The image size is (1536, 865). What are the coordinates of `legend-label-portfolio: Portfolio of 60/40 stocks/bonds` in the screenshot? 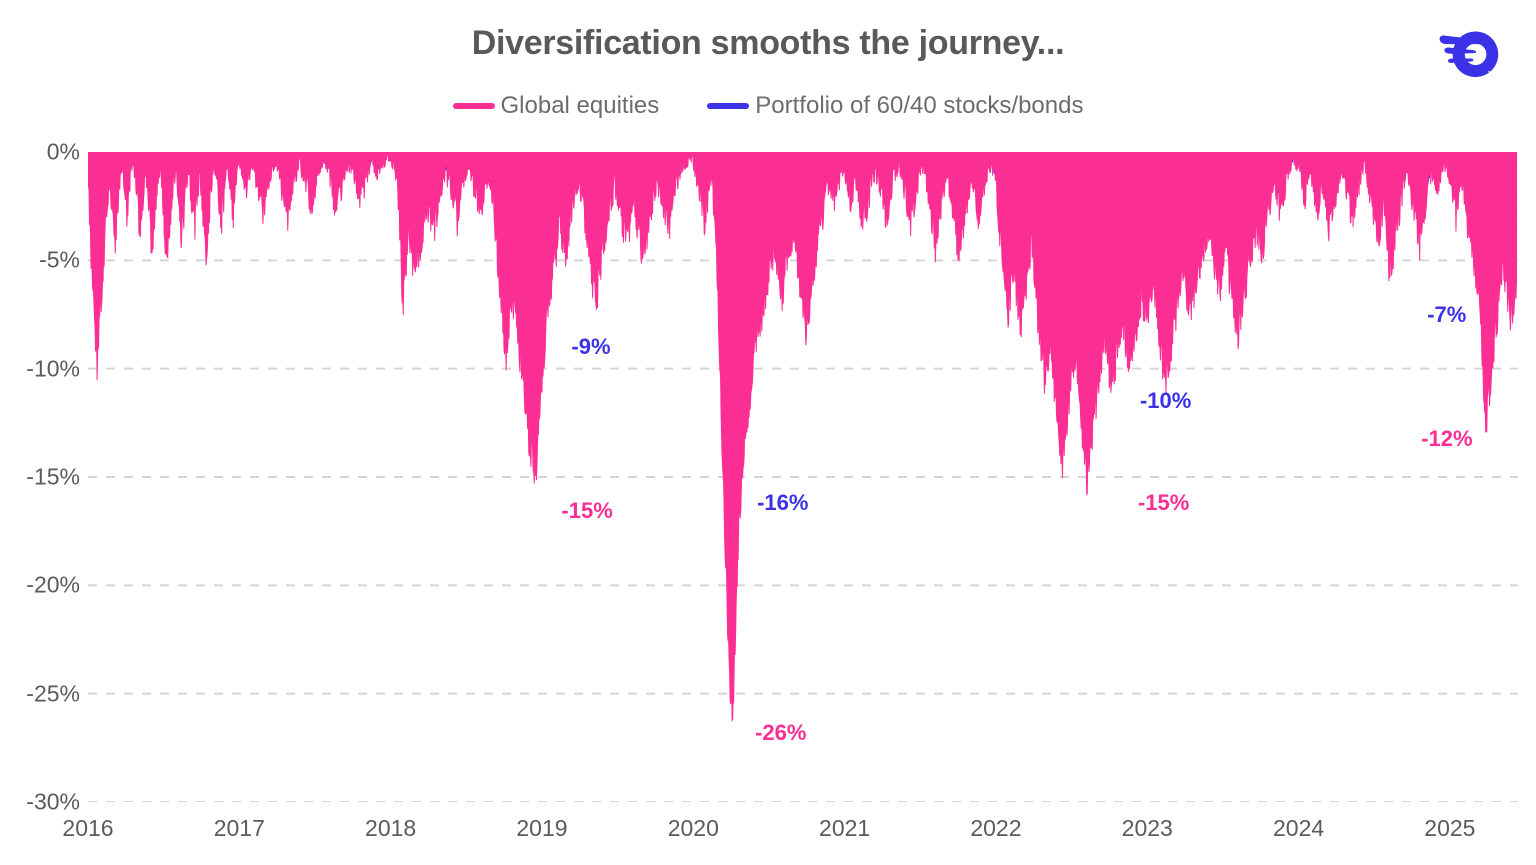 It's located at (919, 105).